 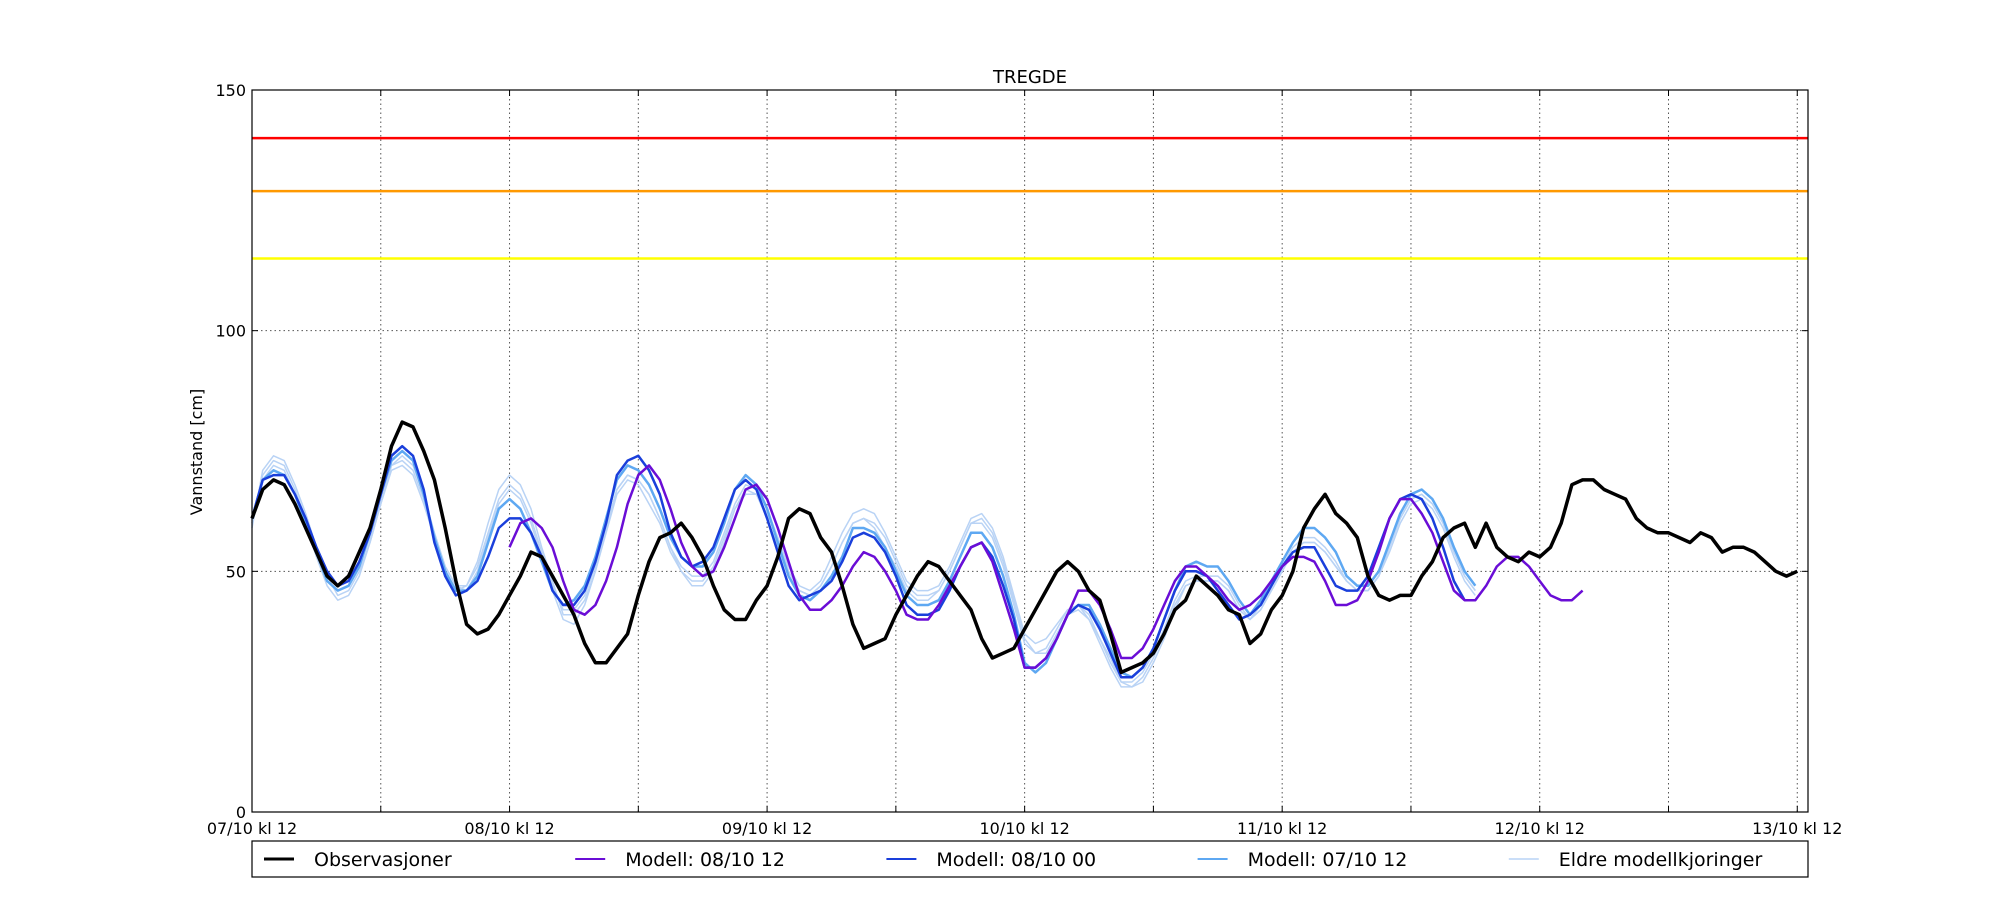 What do you see at coordinates (252, 828) in the screenshot?
I see `x-tick-label: 07/10 kl 12` at bounding box center [252, 828].